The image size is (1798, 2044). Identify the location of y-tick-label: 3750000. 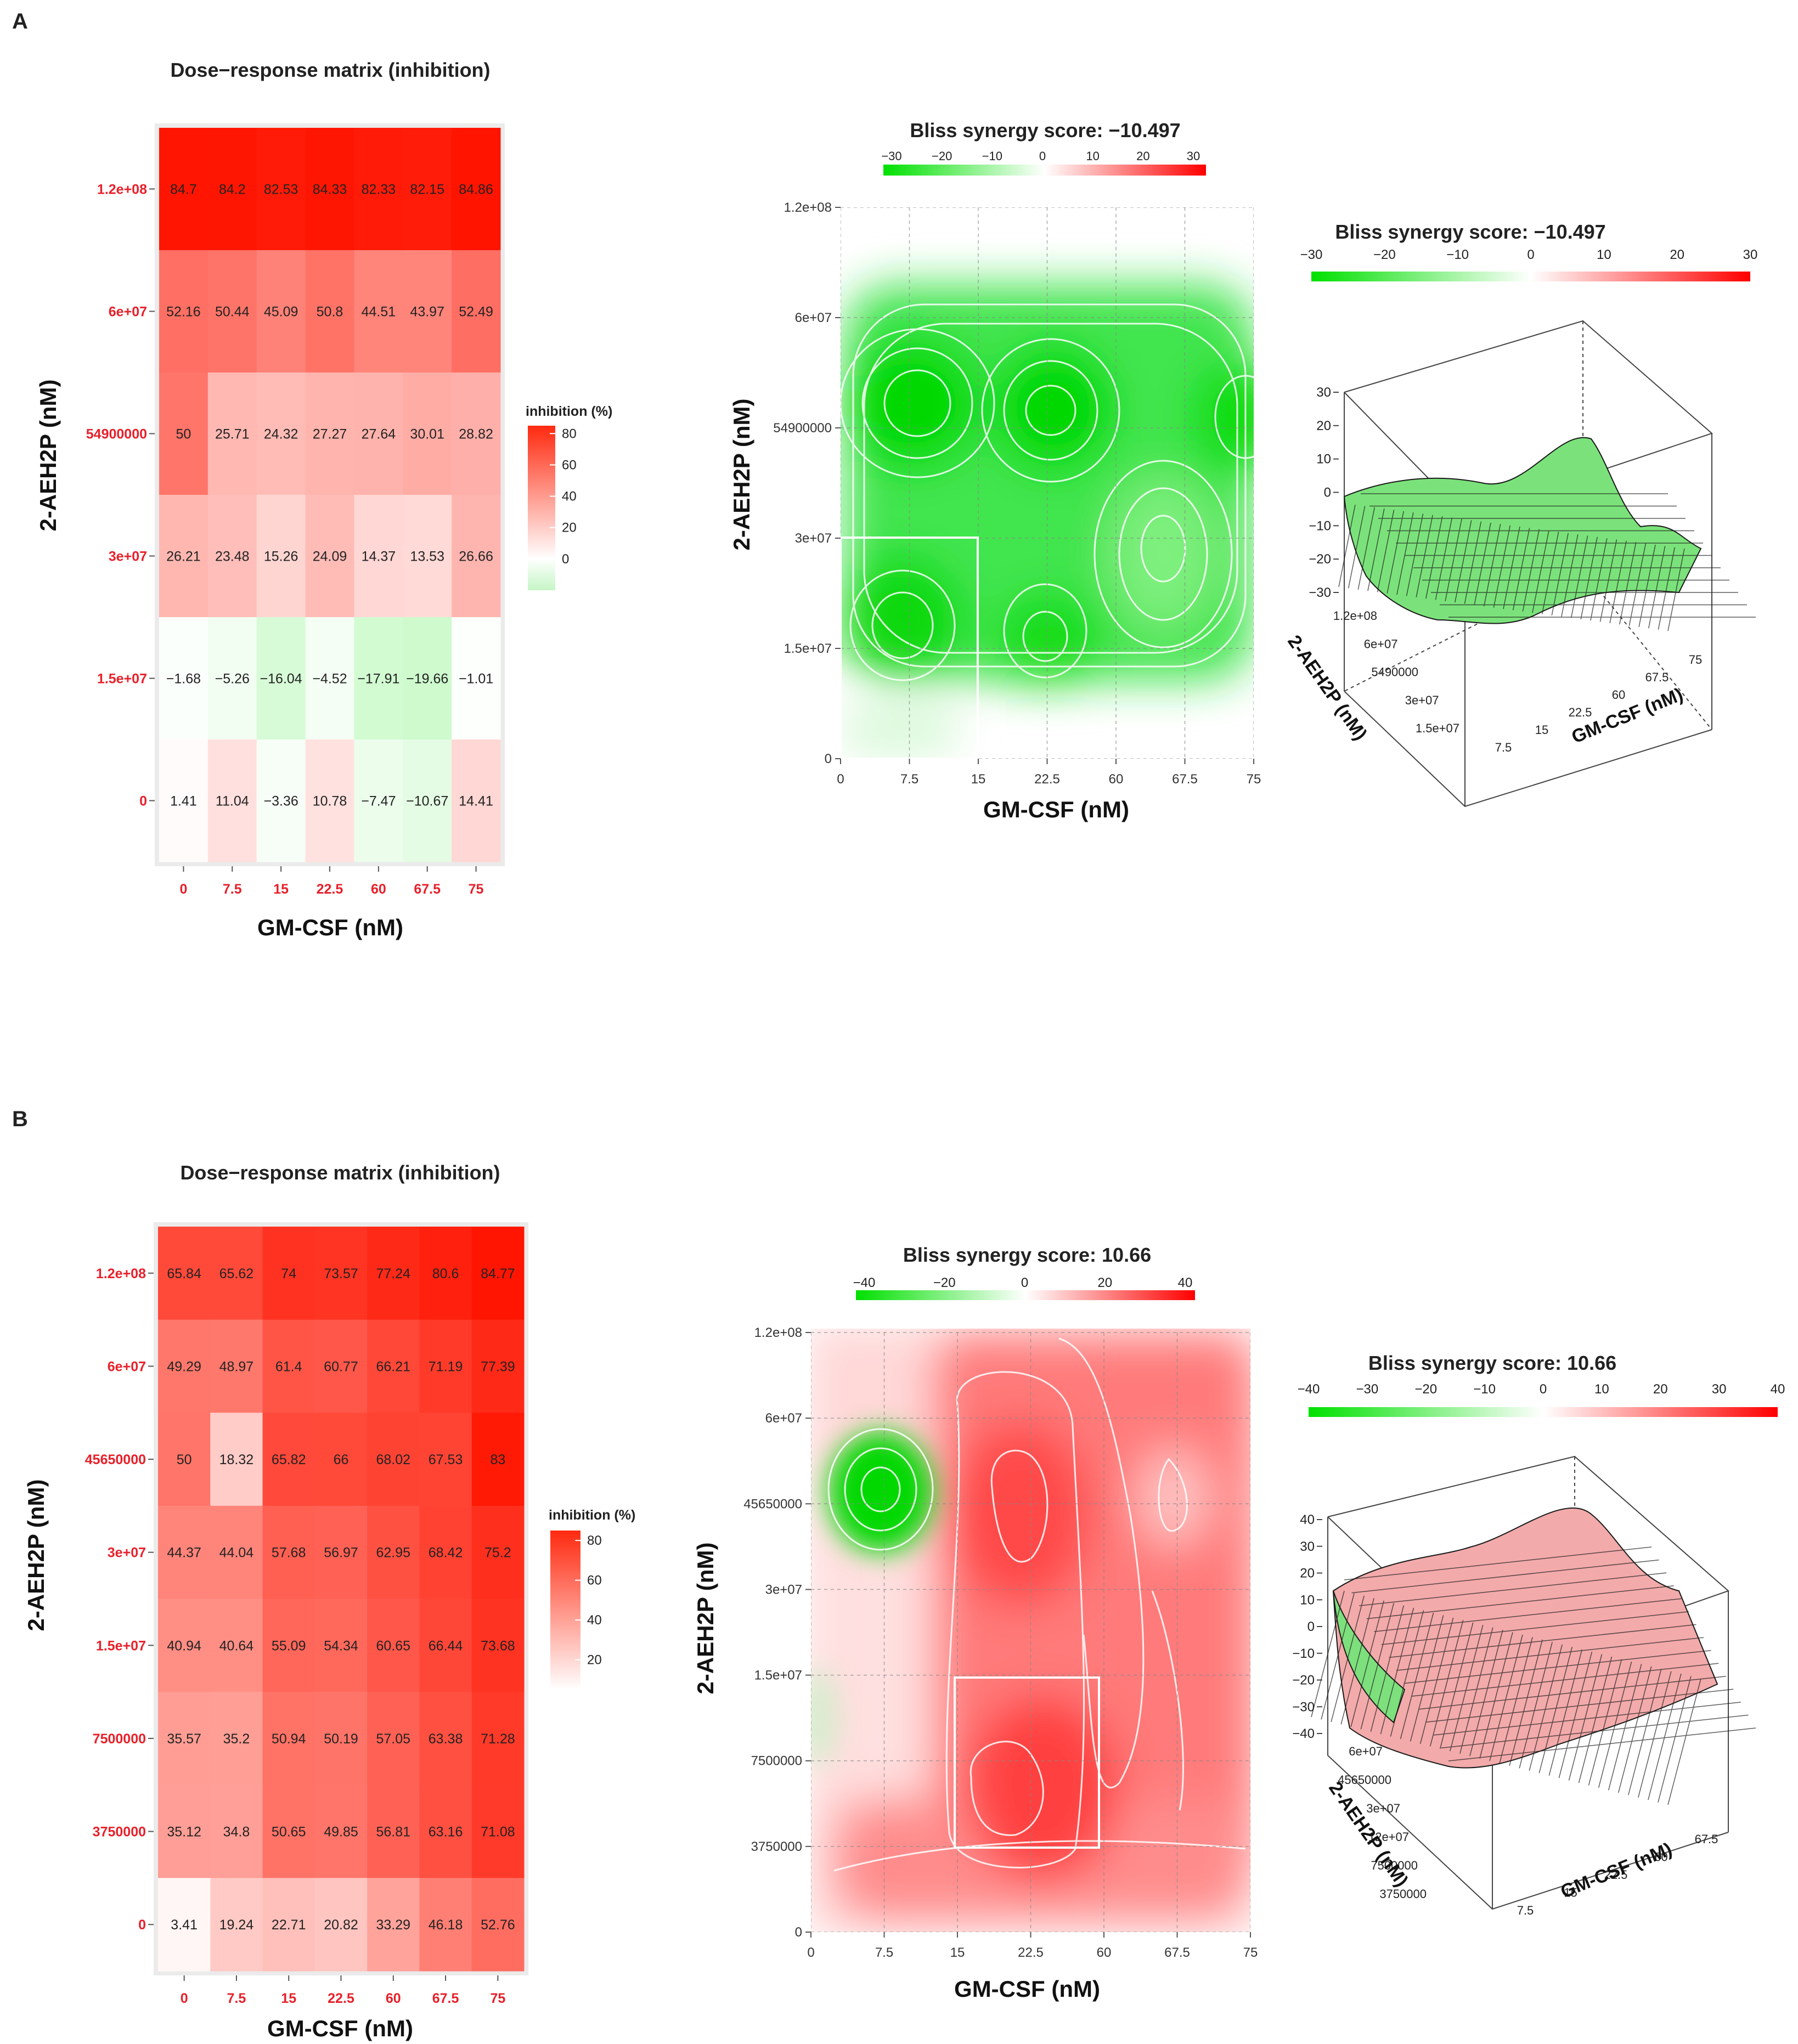
(119, 1832).